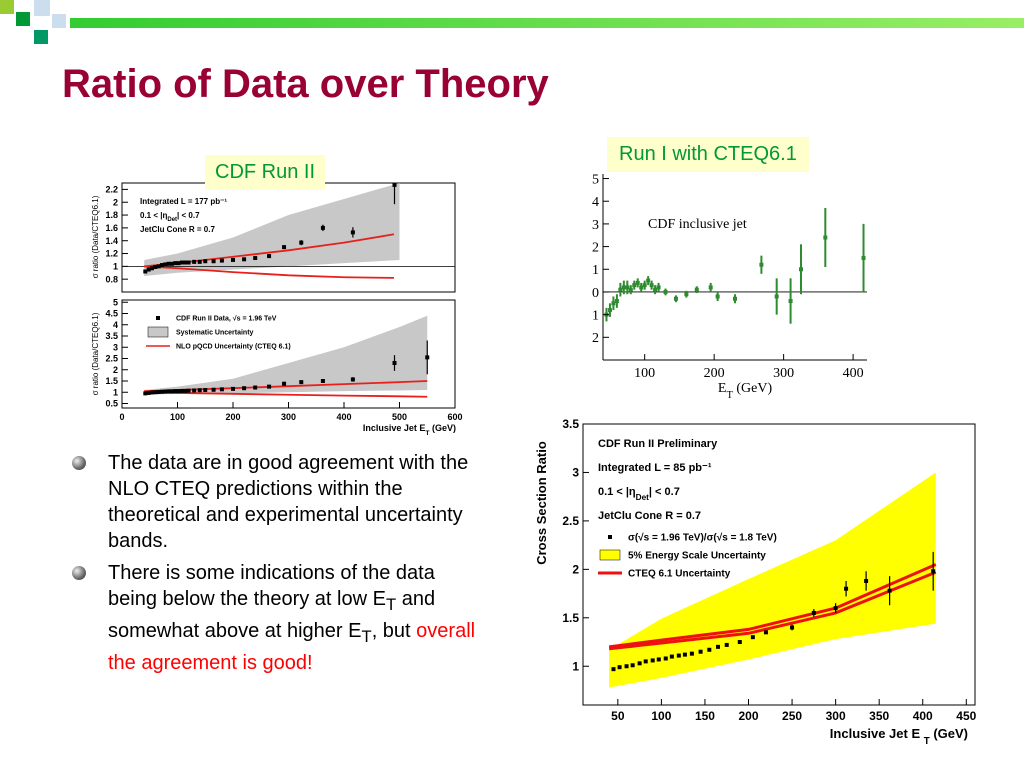 This screenshot has height=768, width=1024. Describe the element at coordinates (394, 631) in the screenshot. I see `text-run: , but` at that location.